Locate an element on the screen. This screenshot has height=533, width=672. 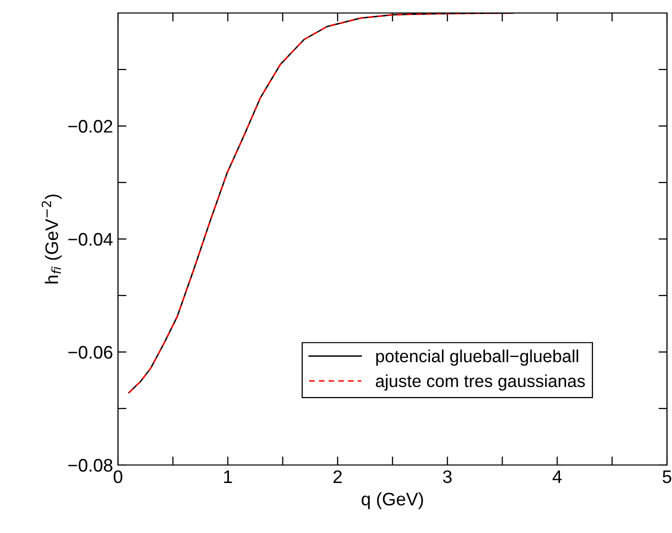
y-tick-label: −0.04 is located at coordinates (90, 239).